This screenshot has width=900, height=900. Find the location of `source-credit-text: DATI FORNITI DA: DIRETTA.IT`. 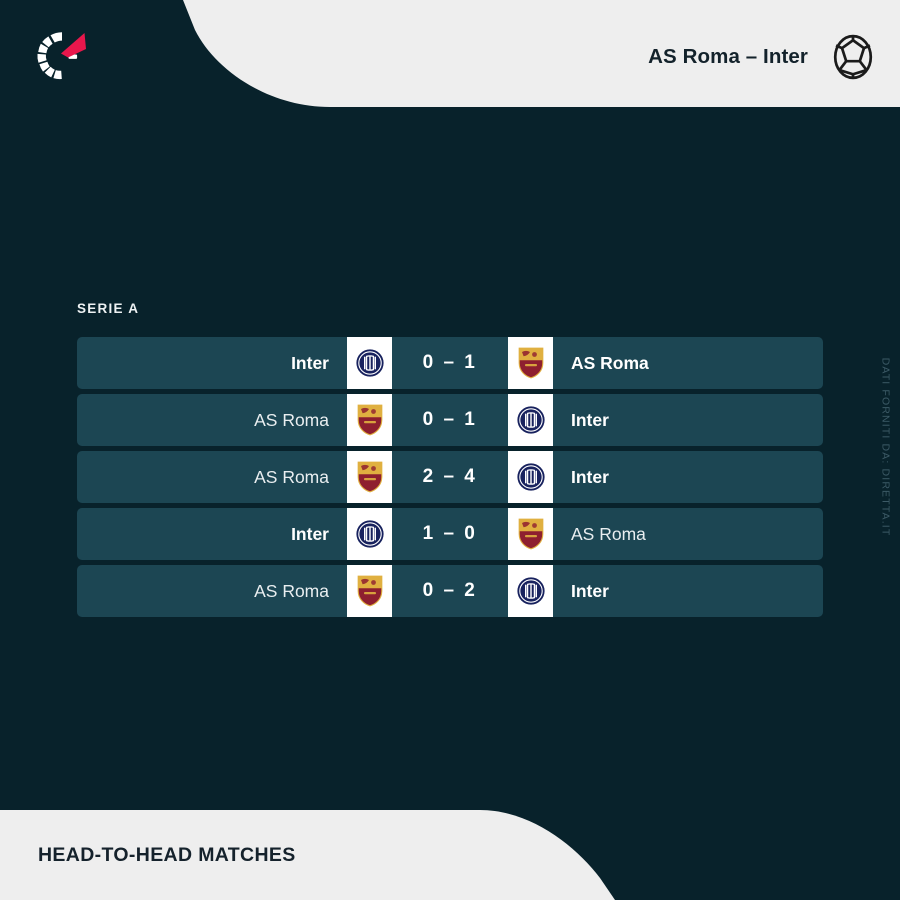

source-credit-text: DATI FORNITI DA: DIRETTA.IT is located at coordinates (885, 447).